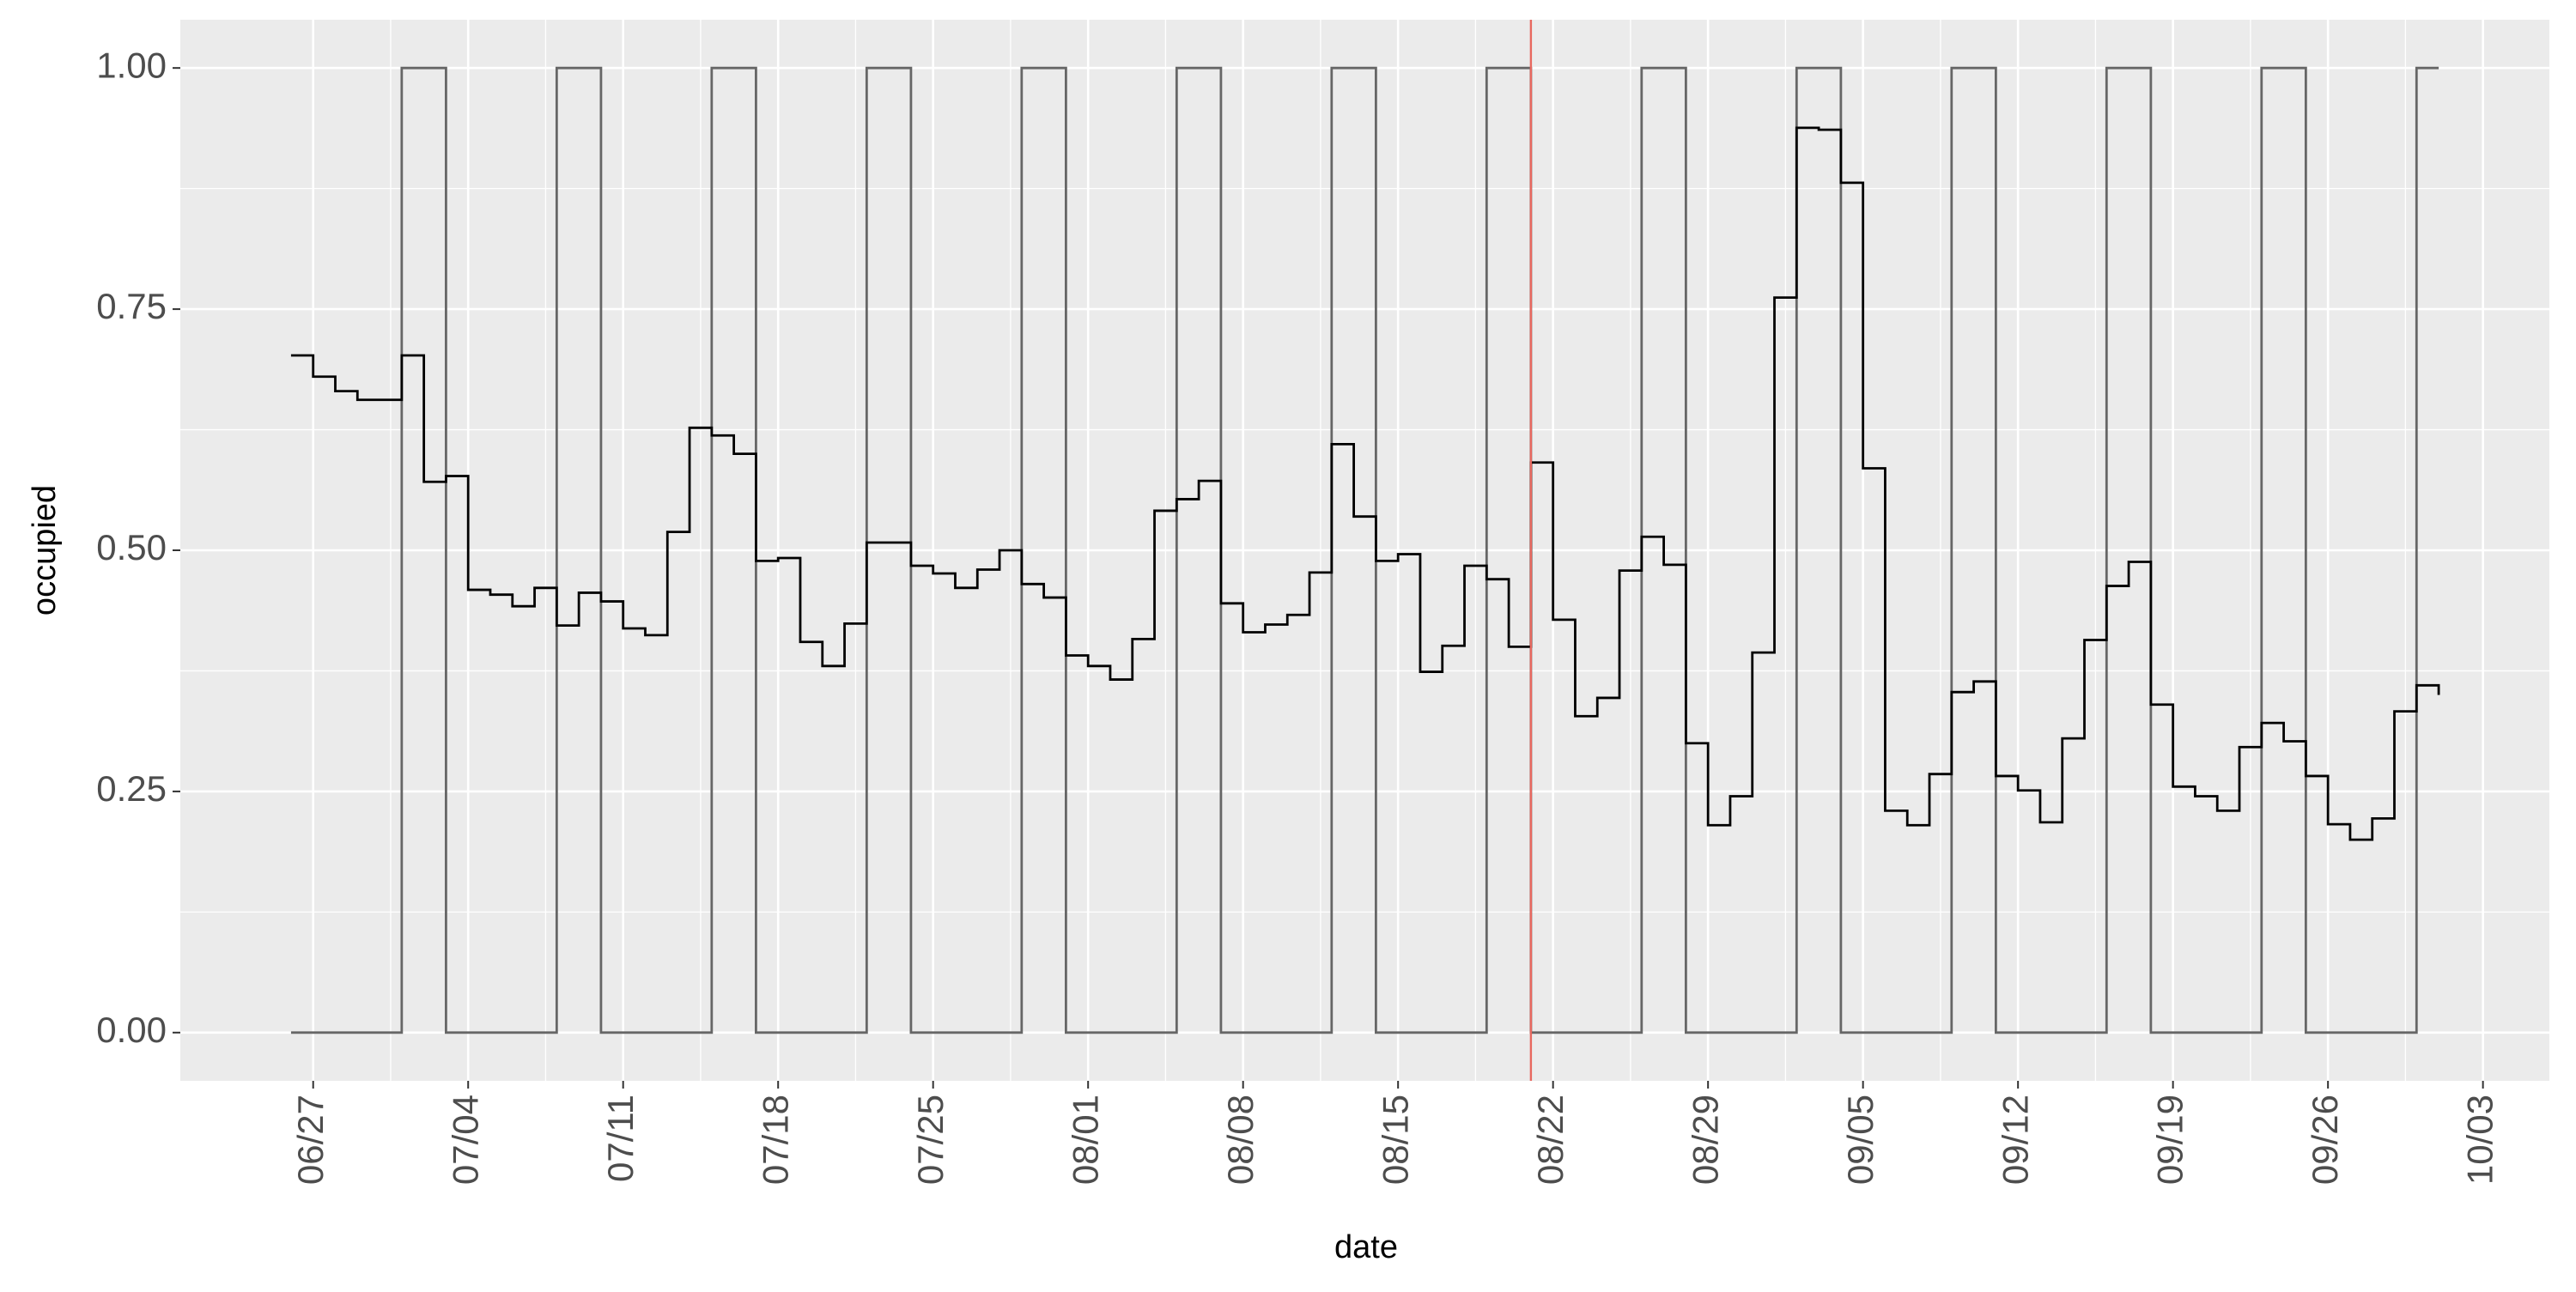  Describe the element at coordinates (1395, 1140) in the screenshot. I see `x-tick-label: 08/15` at that location.